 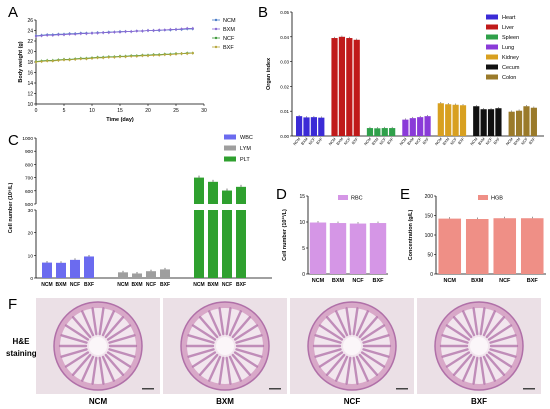 What do you see at coordinates (120, 111) in the screenshot?
I see `x-tick-label: 15` at bounding box center [120, 111].